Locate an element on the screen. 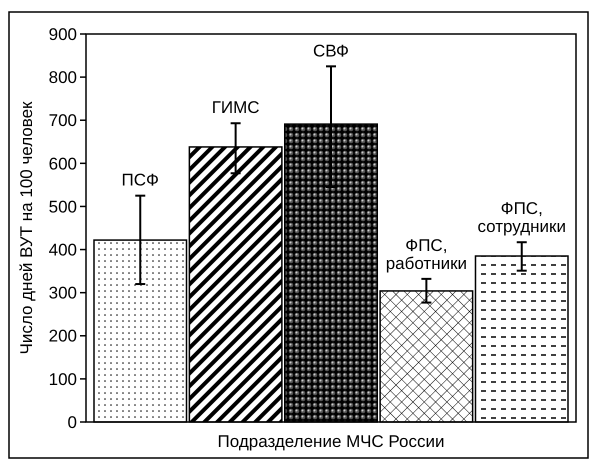 This screenshot has height=459, width=590. y-tick-label: 0 is located at coordinates (72, 422).